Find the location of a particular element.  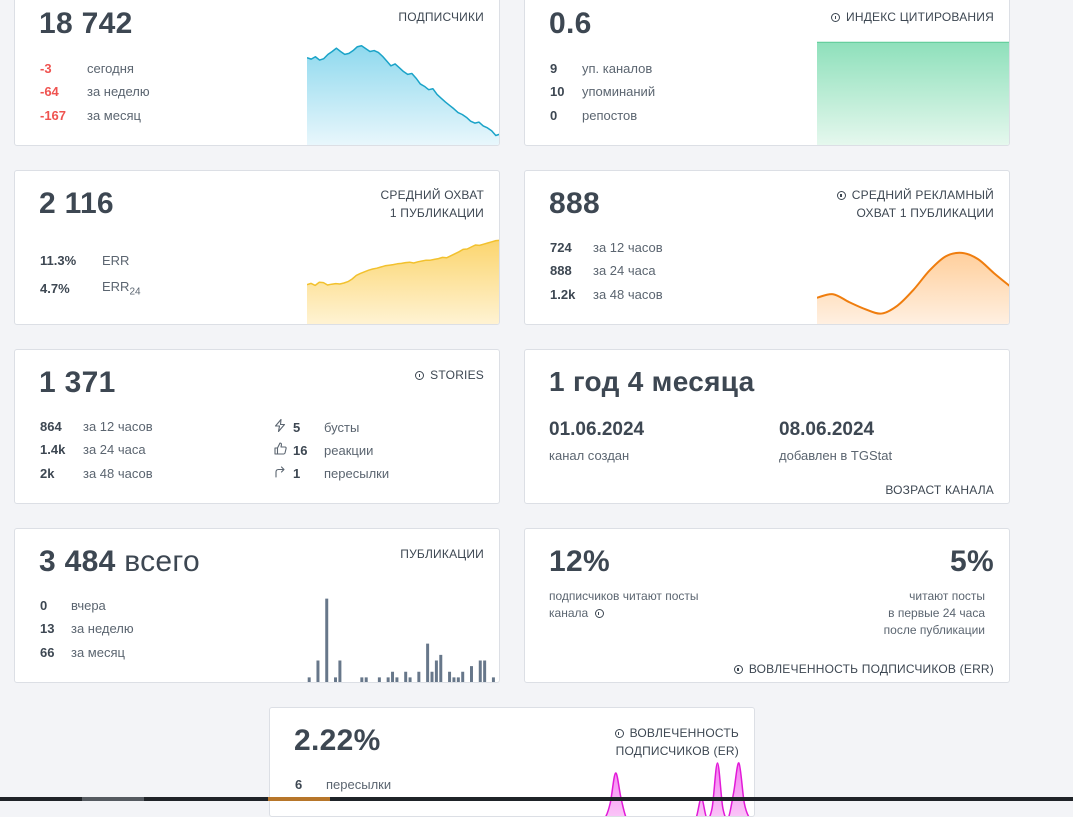

publications-chart is located at coordinates (401, 640).